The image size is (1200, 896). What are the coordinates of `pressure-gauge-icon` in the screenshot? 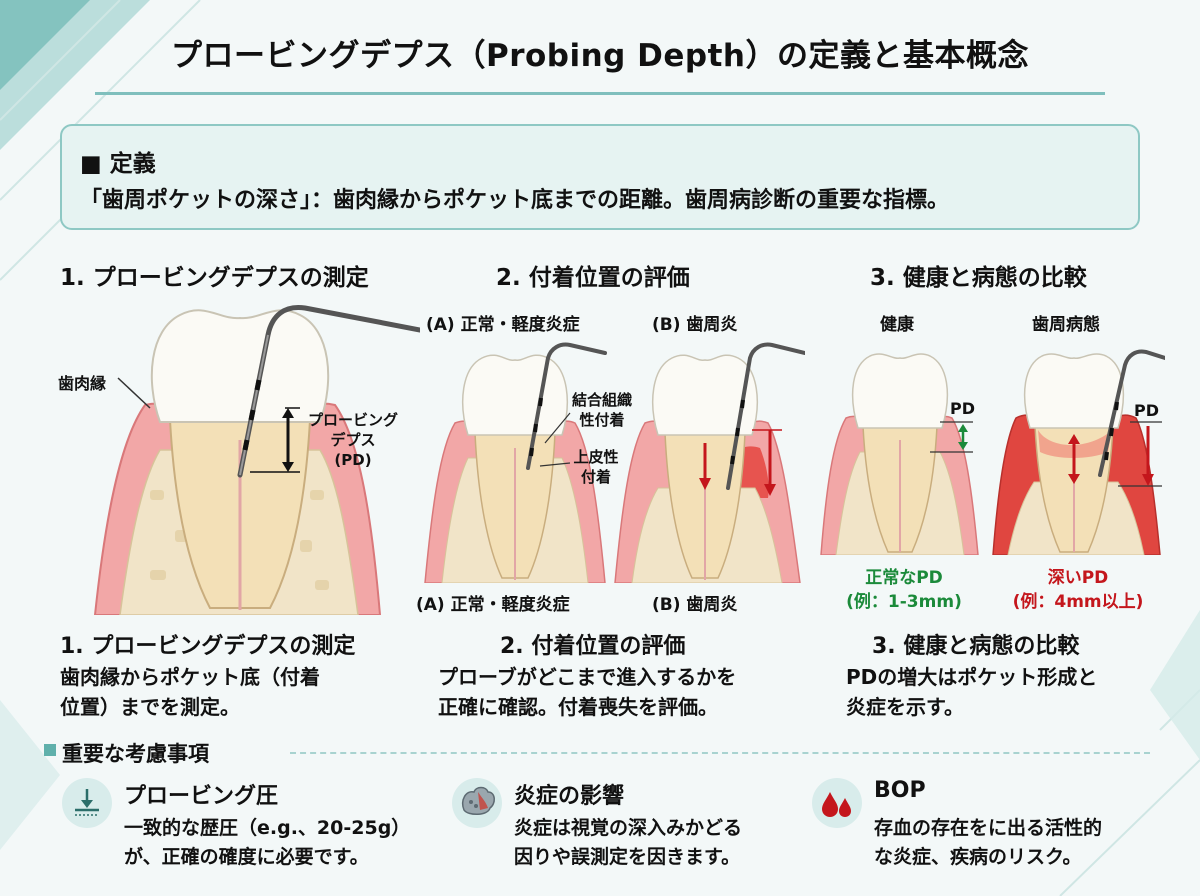 It's located at (87, 803).